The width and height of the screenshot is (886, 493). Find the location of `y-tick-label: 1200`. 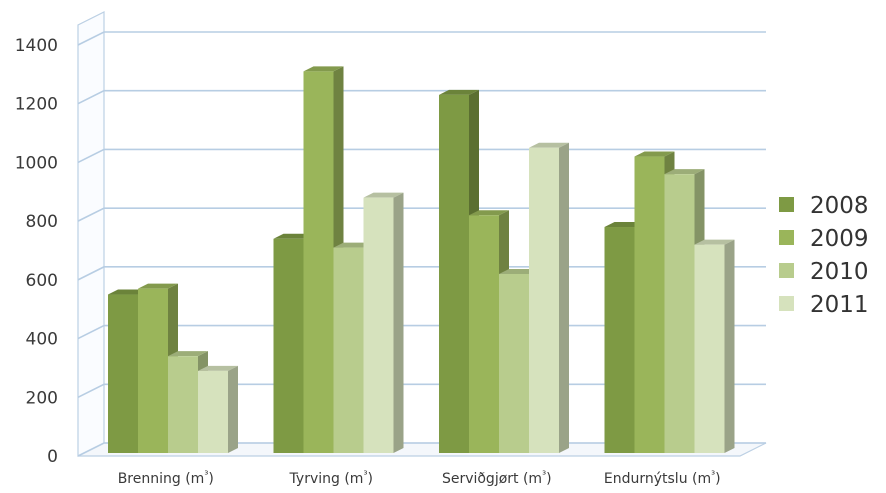

y-tick-label: 1200 is located at coordinates (36, 105).